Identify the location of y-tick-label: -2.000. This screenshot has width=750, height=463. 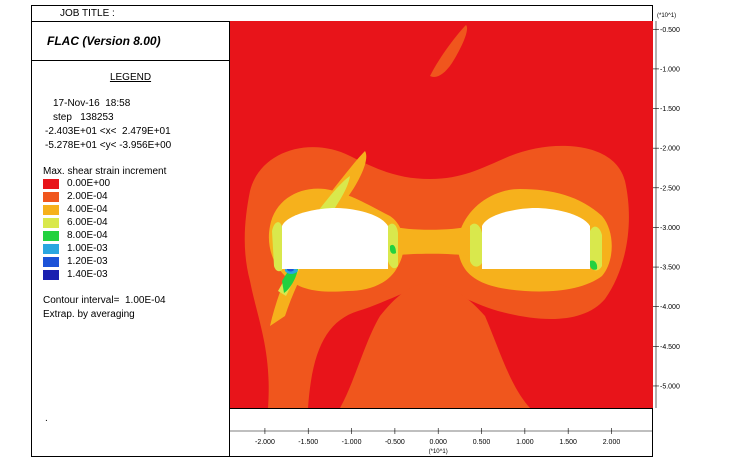
(670, 149).